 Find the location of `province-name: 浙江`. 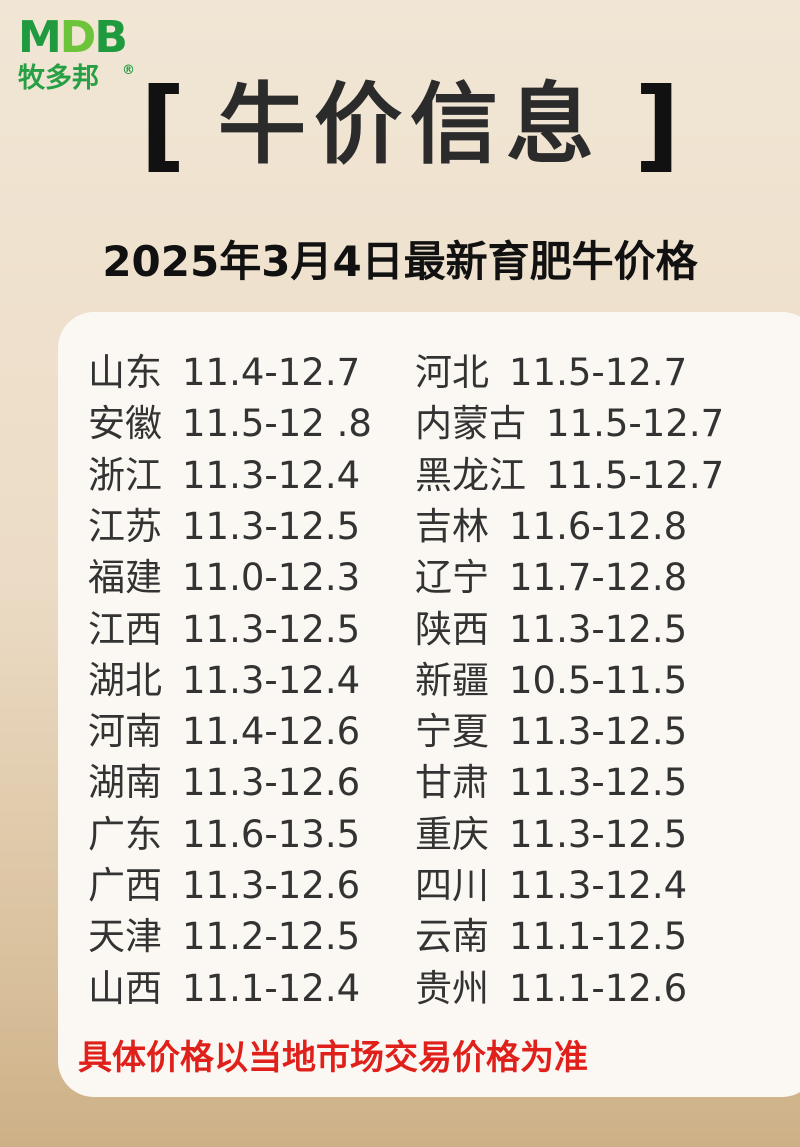

province-name: 浙江 is located at coordinates (125, 475).